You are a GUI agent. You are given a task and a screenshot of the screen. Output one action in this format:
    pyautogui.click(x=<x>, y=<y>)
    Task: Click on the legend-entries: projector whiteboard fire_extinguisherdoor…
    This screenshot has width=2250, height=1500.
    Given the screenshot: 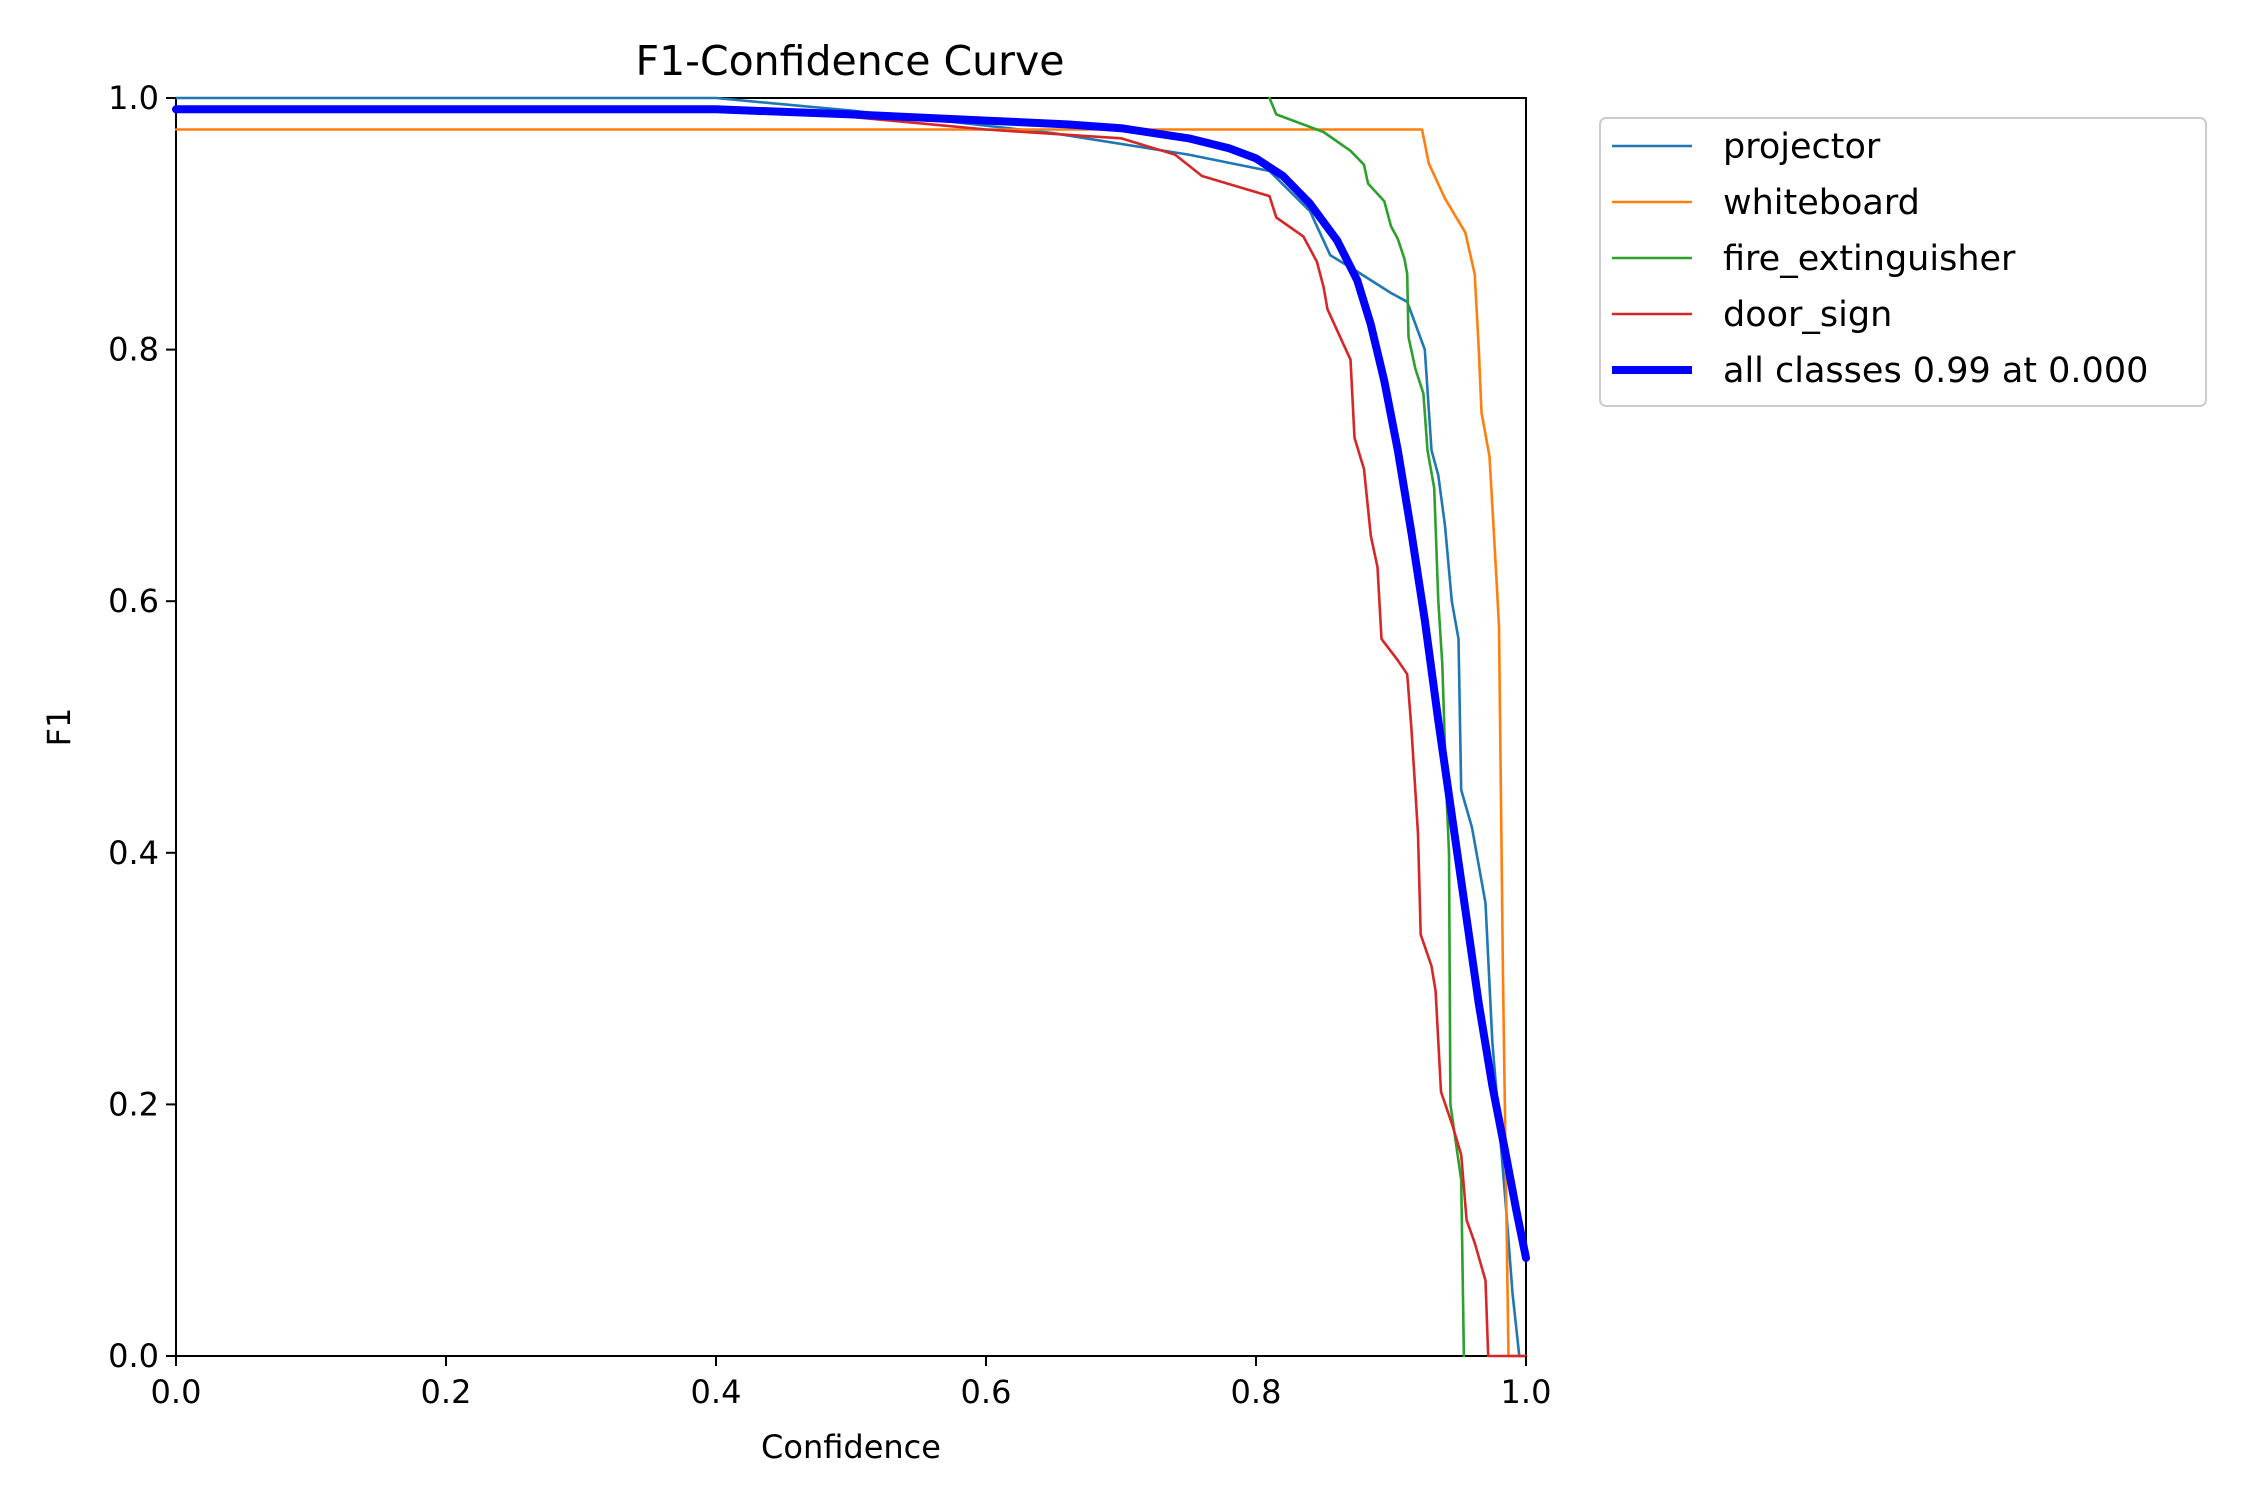 What is the action you would take?
    pyautogui.click(x=1880, y=259)
    